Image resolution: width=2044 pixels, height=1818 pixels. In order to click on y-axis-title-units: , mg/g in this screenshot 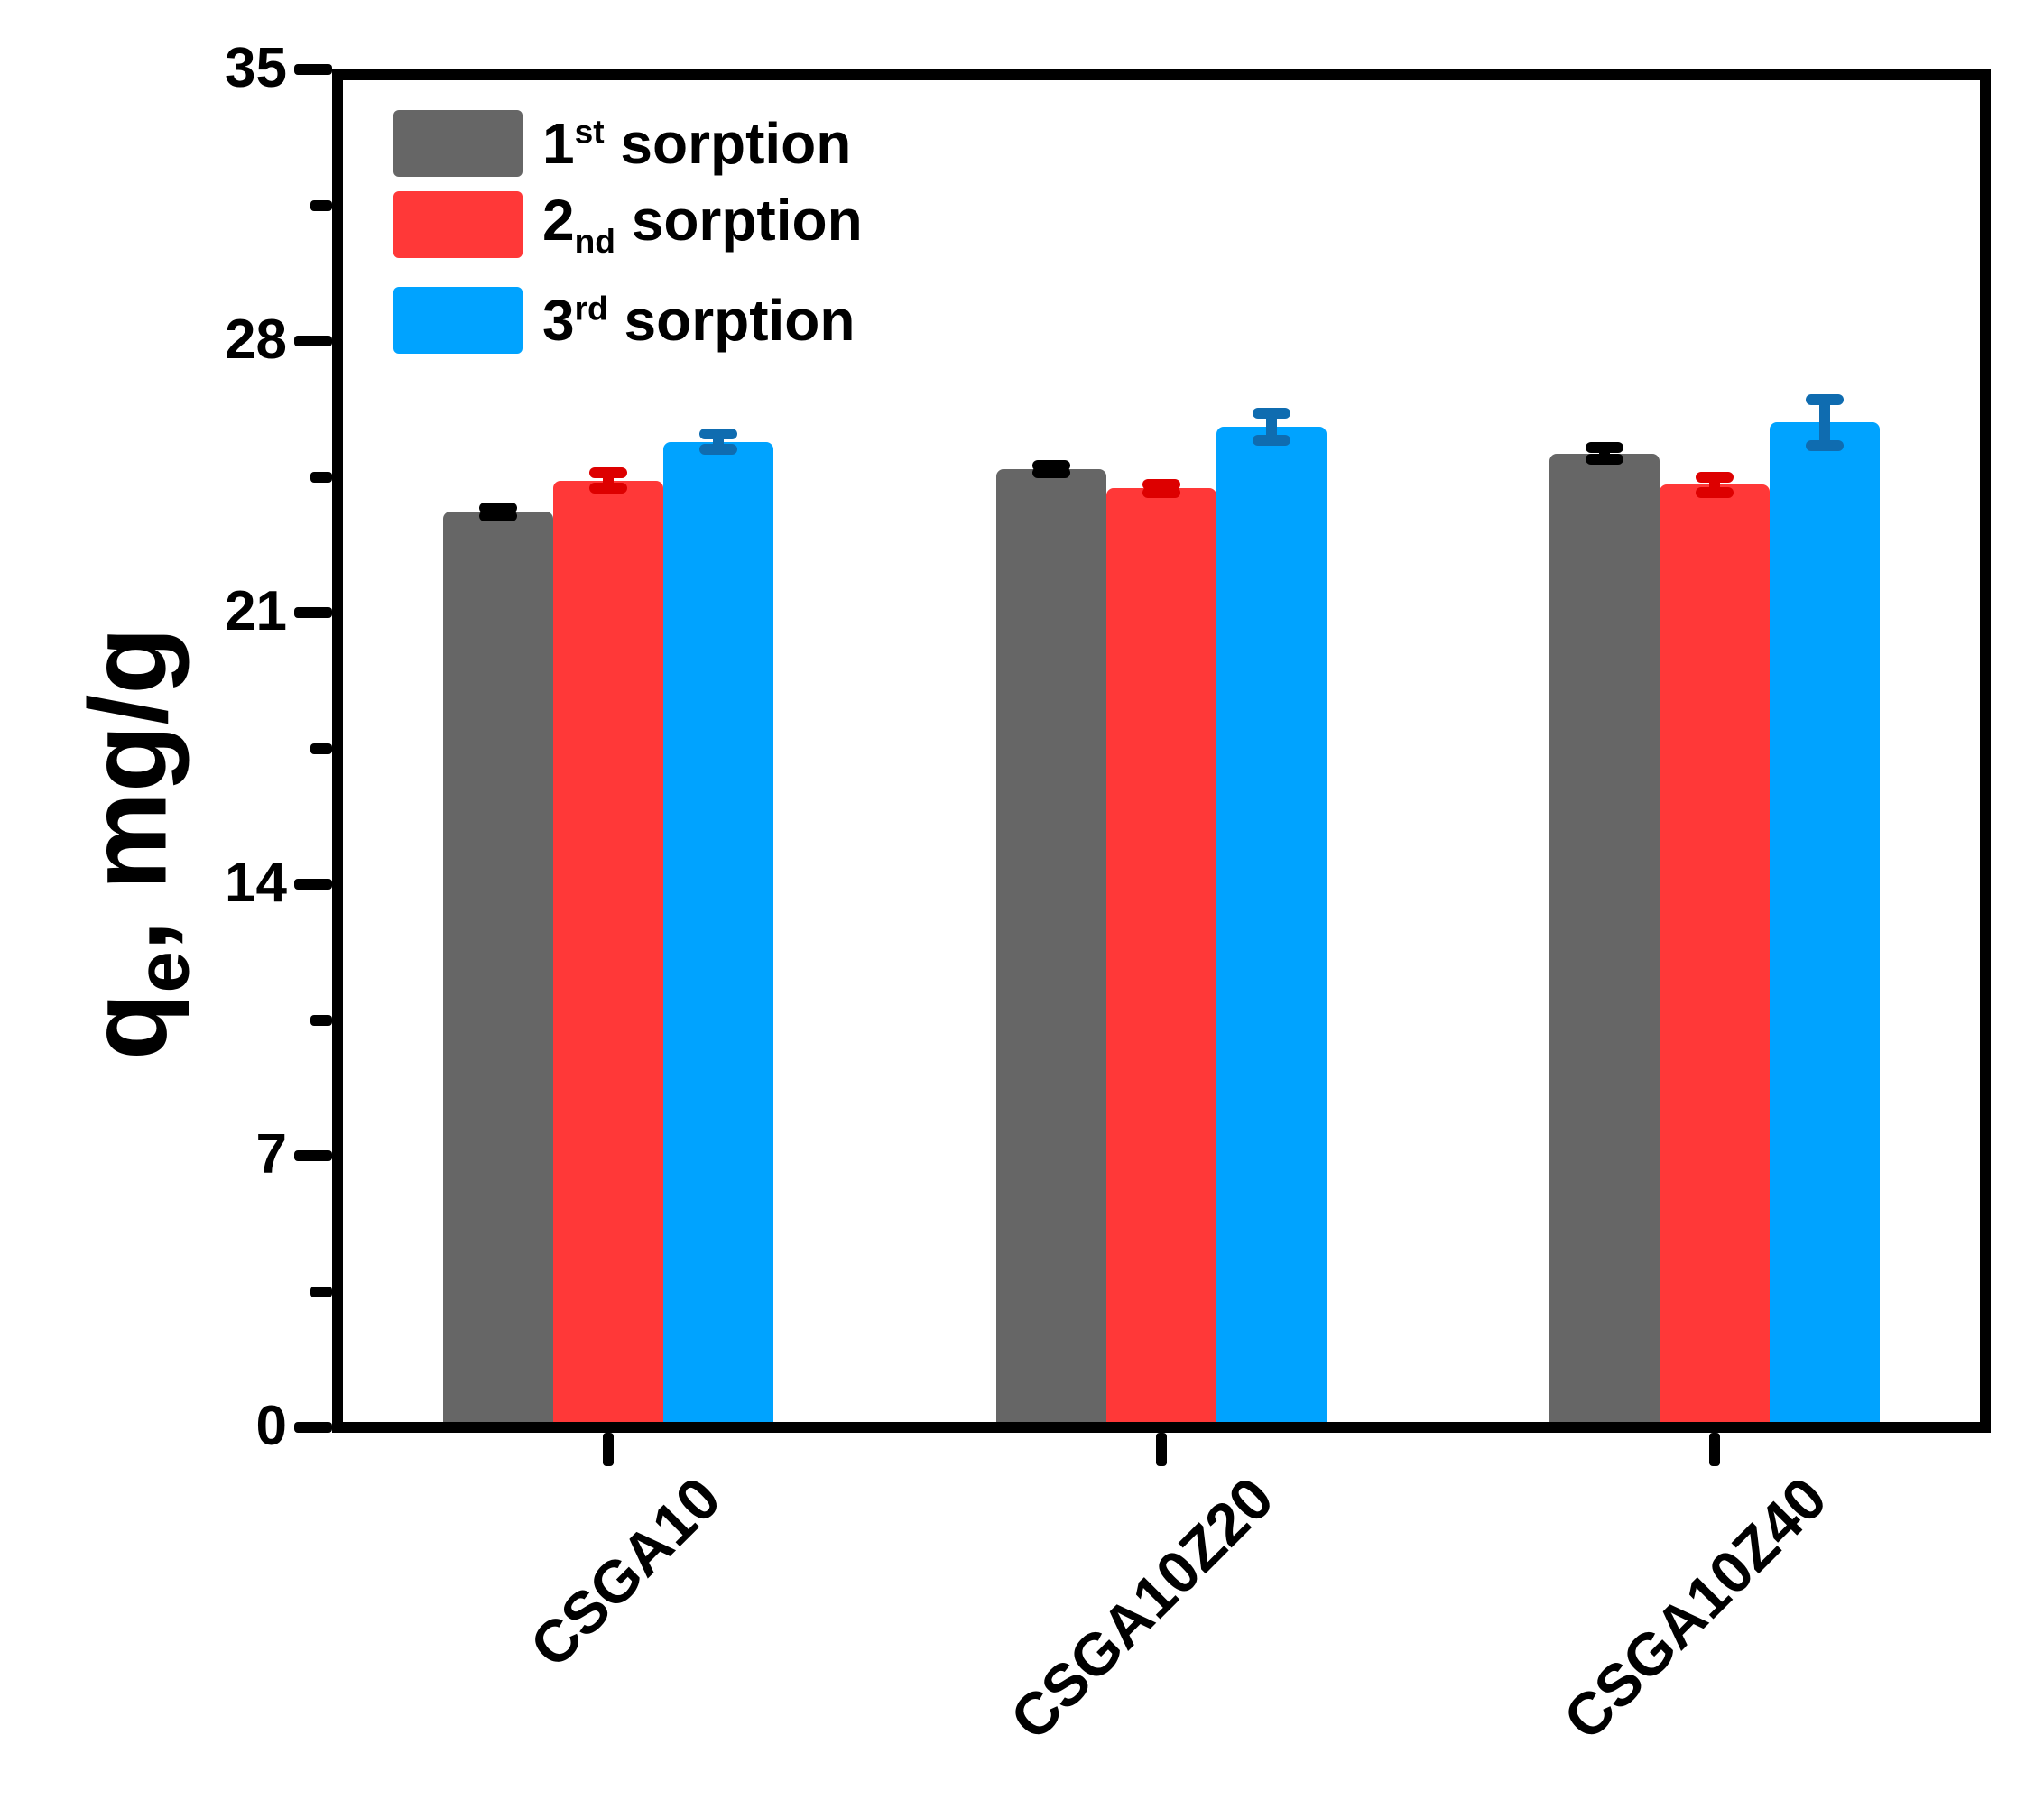, I will do `click(128, 790)`.